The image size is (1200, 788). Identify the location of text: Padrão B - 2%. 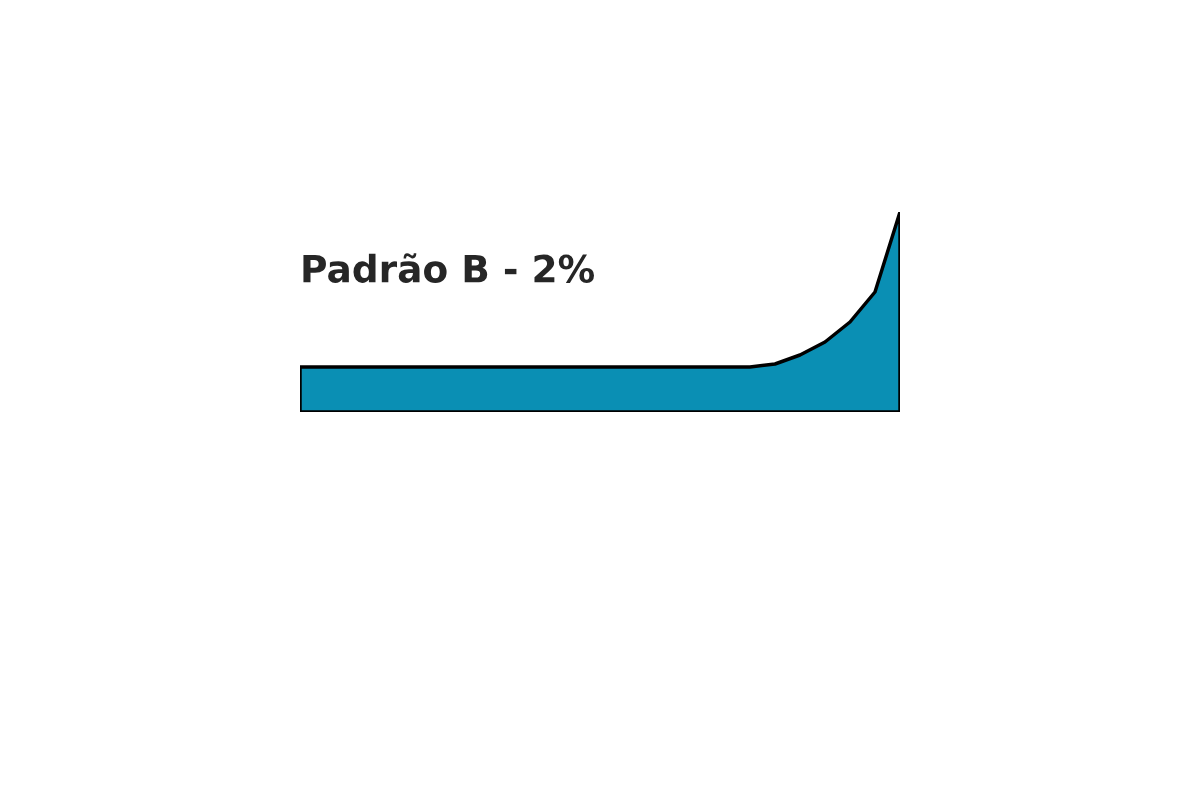
(448, 268).